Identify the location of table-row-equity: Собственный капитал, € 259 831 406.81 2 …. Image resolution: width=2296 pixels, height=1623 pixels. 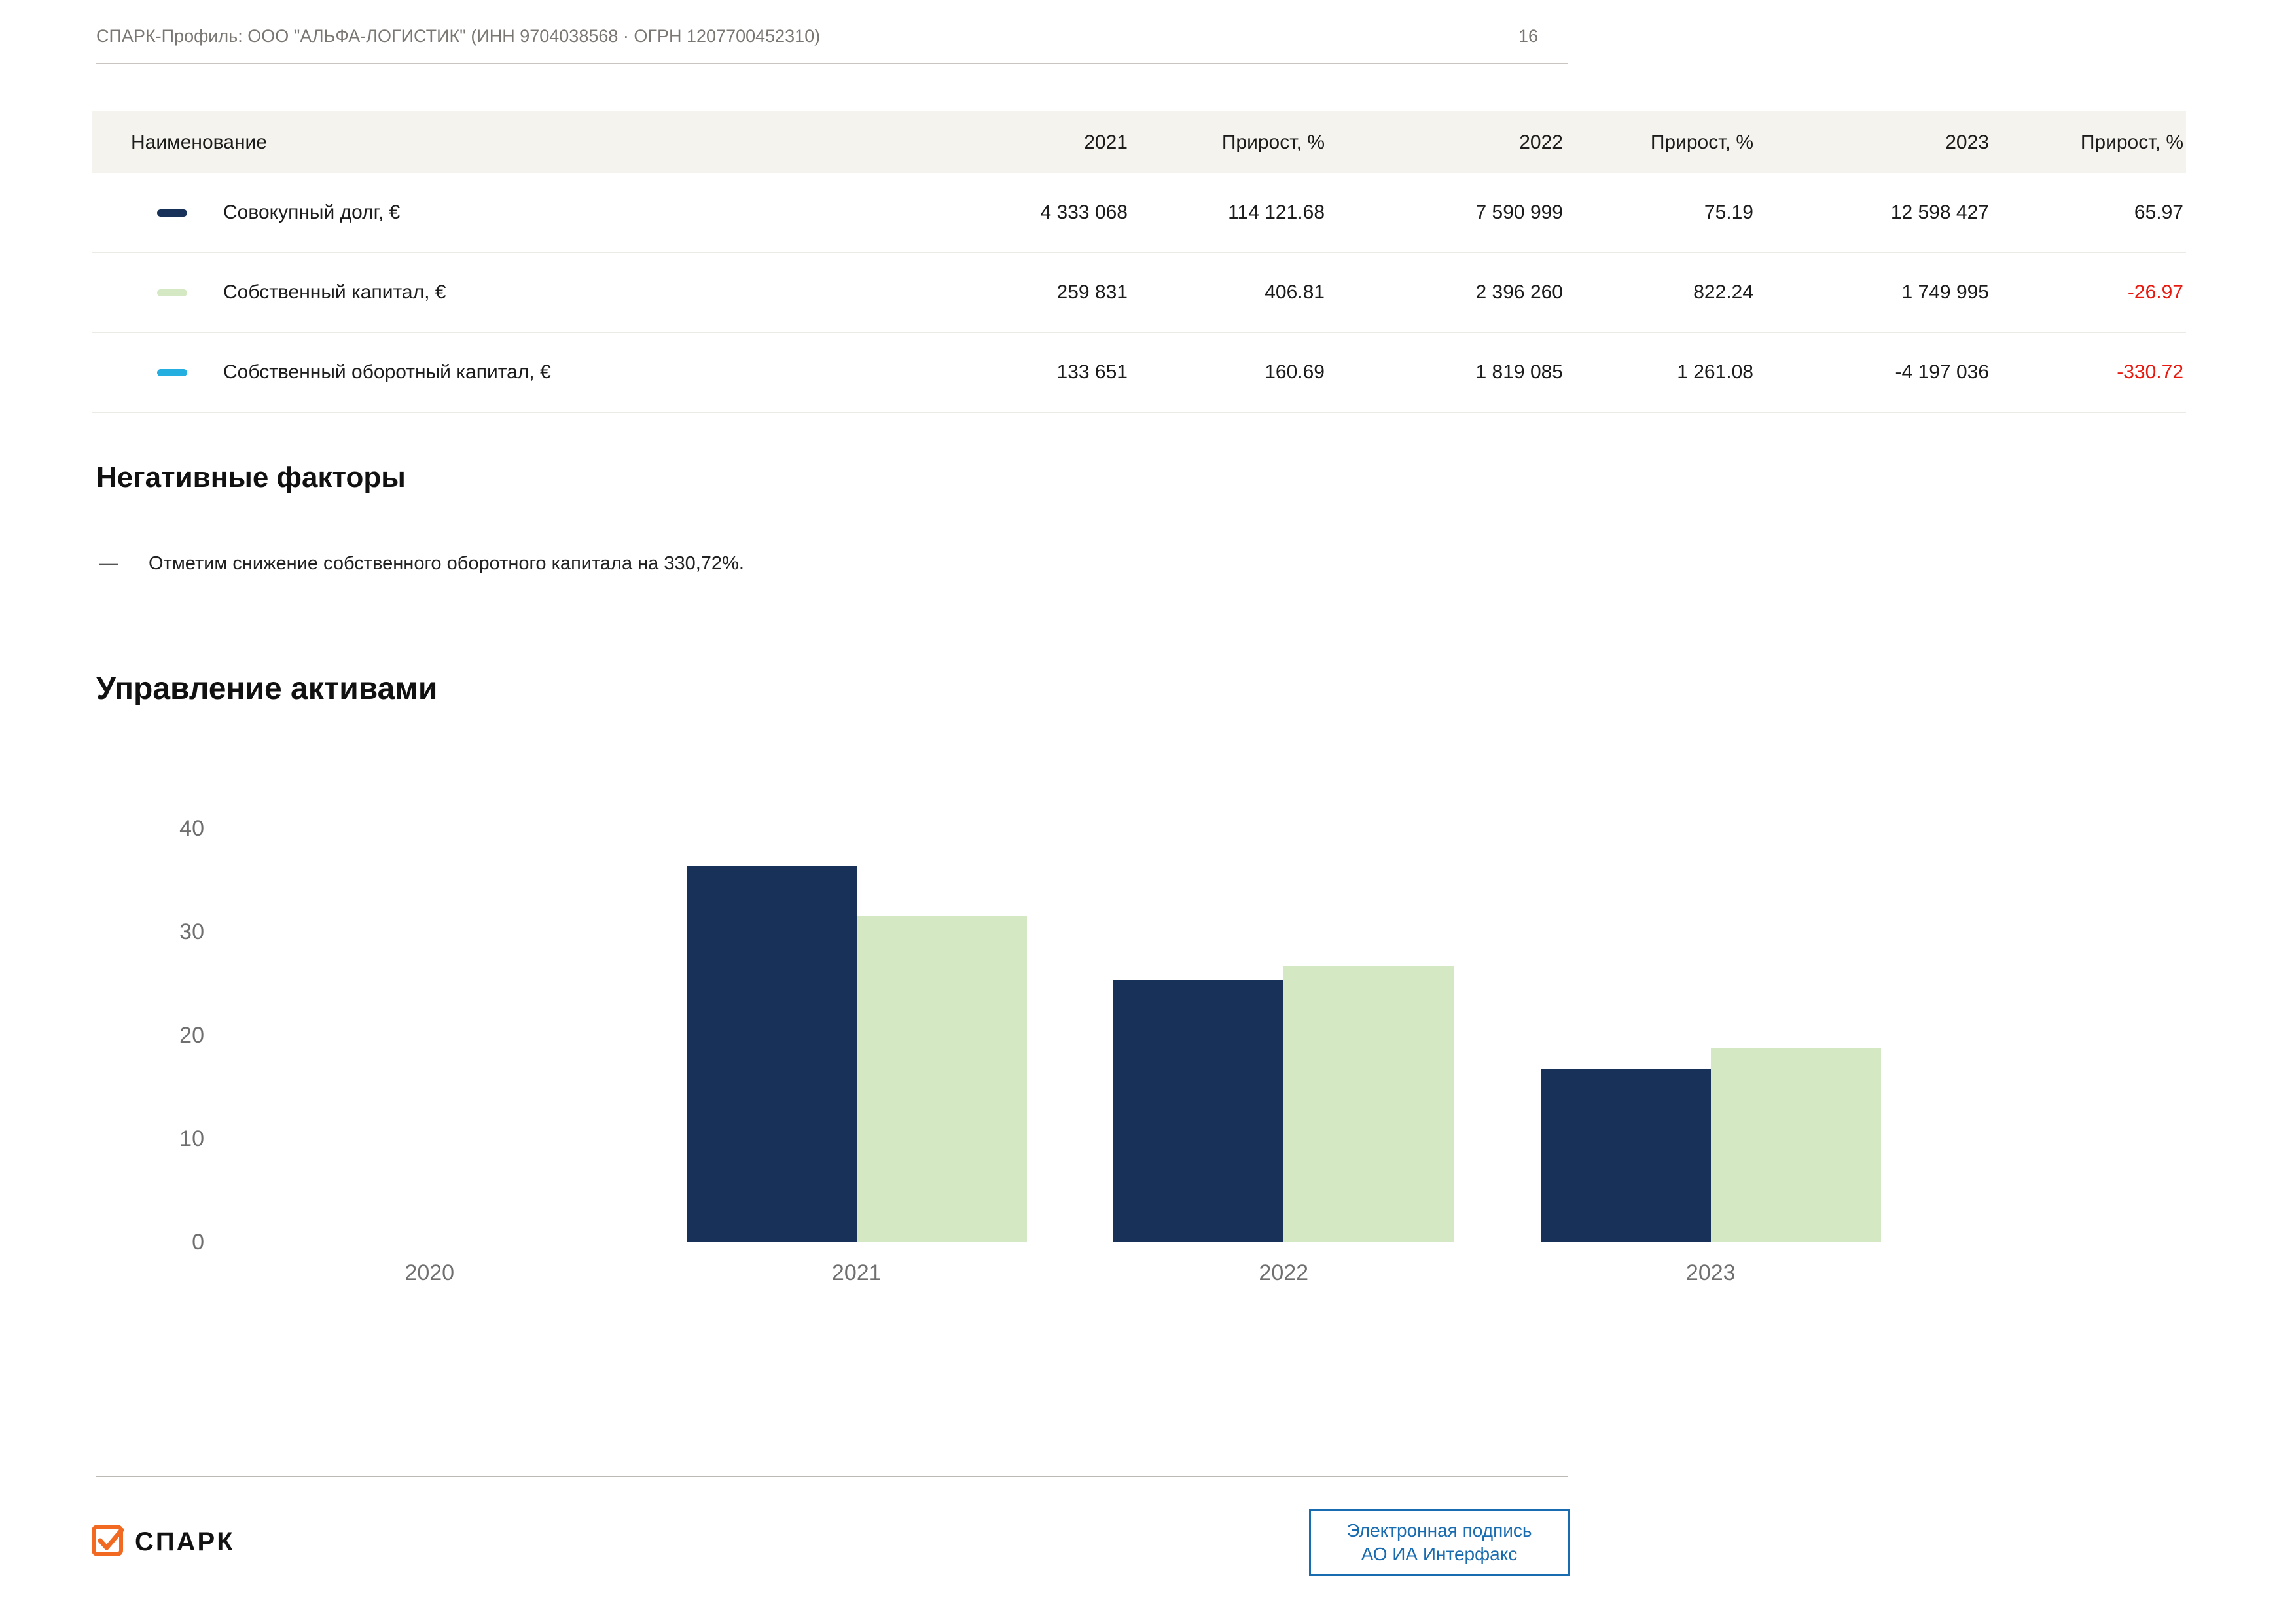
(1139, 293).